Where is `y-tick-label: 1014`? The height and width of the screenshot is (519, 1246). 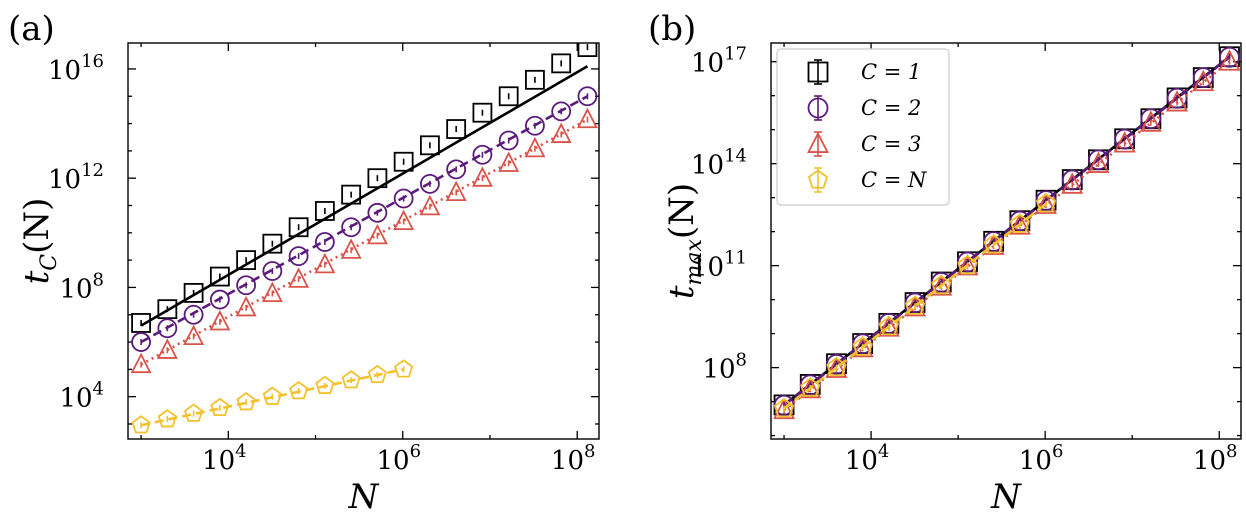
y-tick-label: 1014 is located at coordinates (719, 163).